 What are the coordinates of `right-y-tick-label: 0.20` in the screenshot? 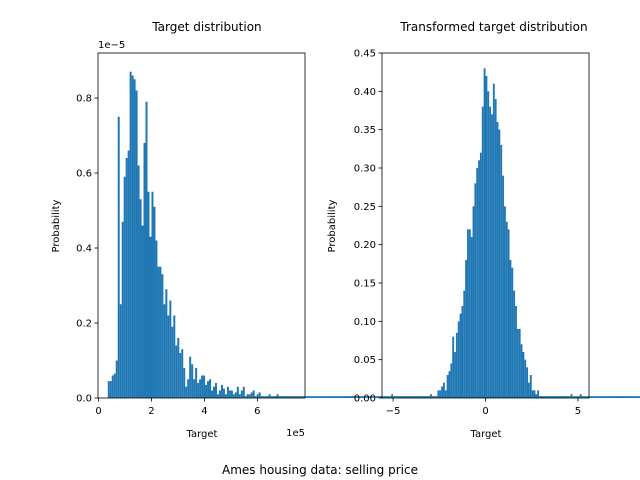 It's located at (365, 245).